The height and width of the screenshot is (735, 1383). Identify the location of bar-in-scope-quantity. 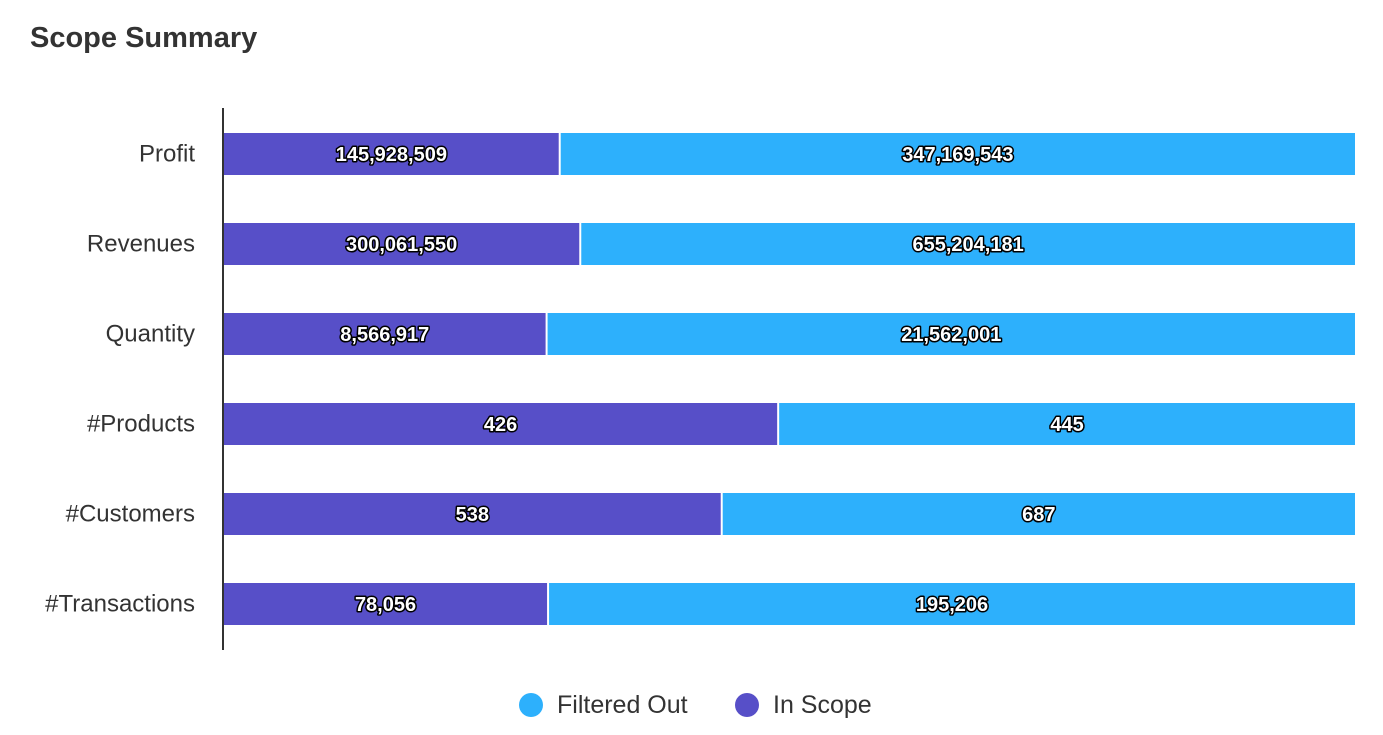
(385, 334).